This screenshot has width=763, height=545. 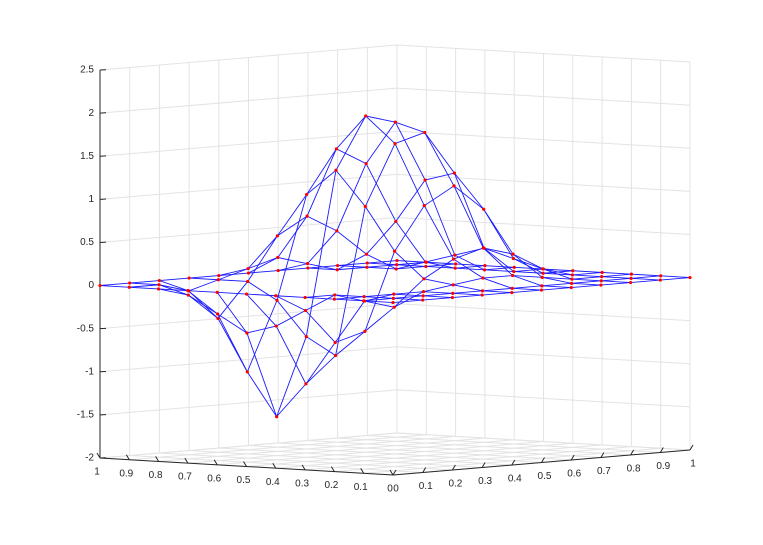 I want to click on y-tick-label: 1, so click(x=97, y=472).